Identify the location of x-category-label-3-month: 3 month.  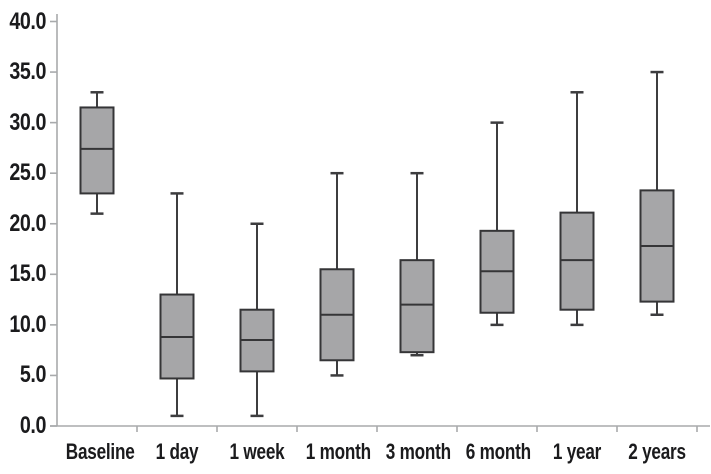
(418, 451).